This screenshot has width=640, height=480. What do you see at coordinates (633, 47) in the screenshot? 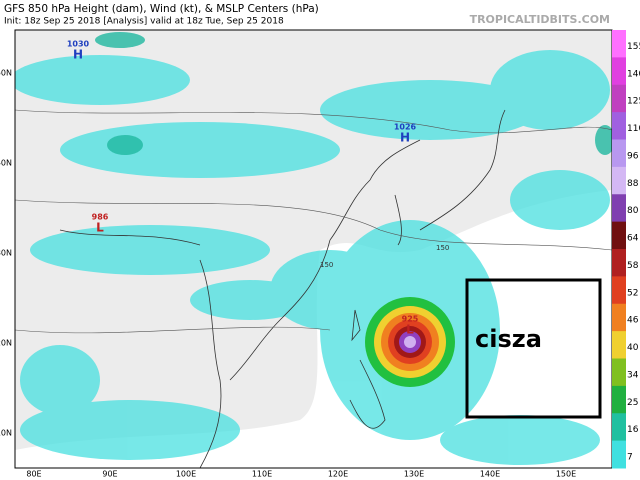
I see `colorbar-label: 155` at bounding box center [633, 47].